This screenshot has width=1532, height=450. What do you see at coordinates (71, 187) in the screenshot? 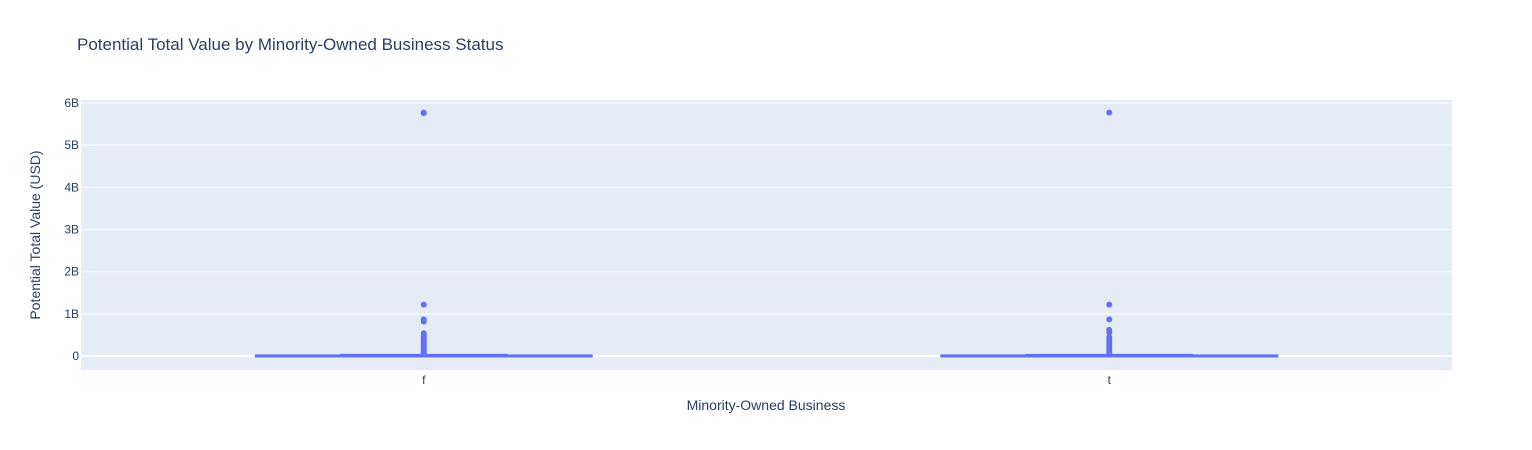
I see `y-tick-label: 4B` at bounding box center [71, 187].